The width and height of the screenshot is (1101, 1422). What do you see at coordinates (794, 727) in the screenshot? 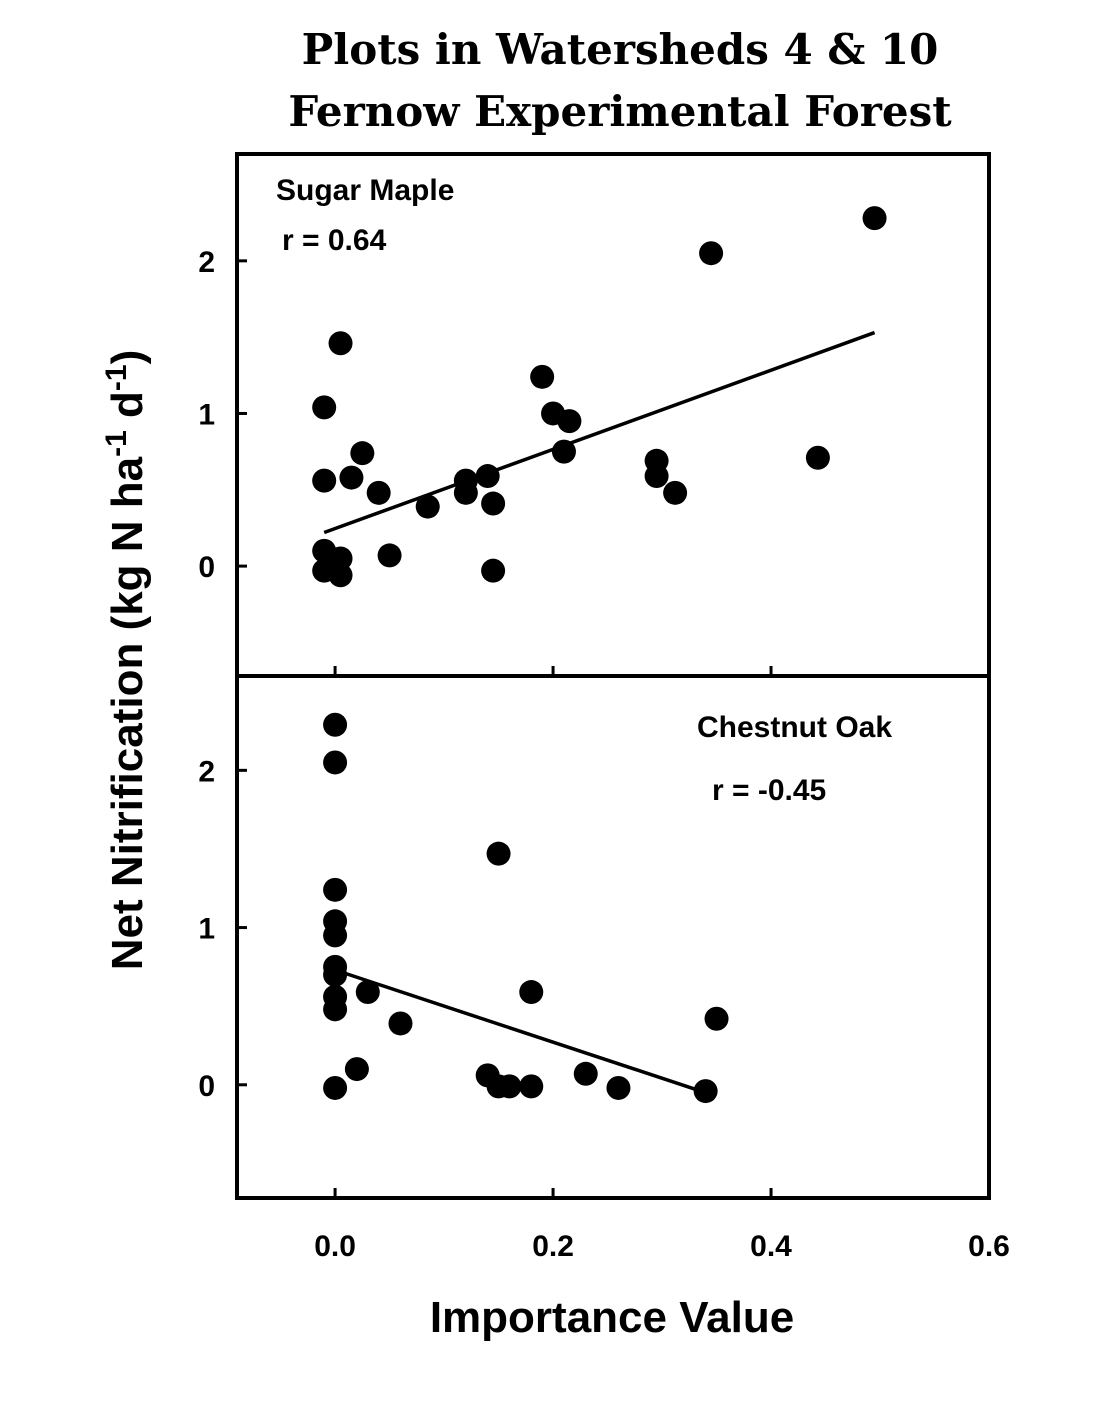
I see `panel-label-chestnut-oak: Chestnut Oak` at bounding box center [794, 727].